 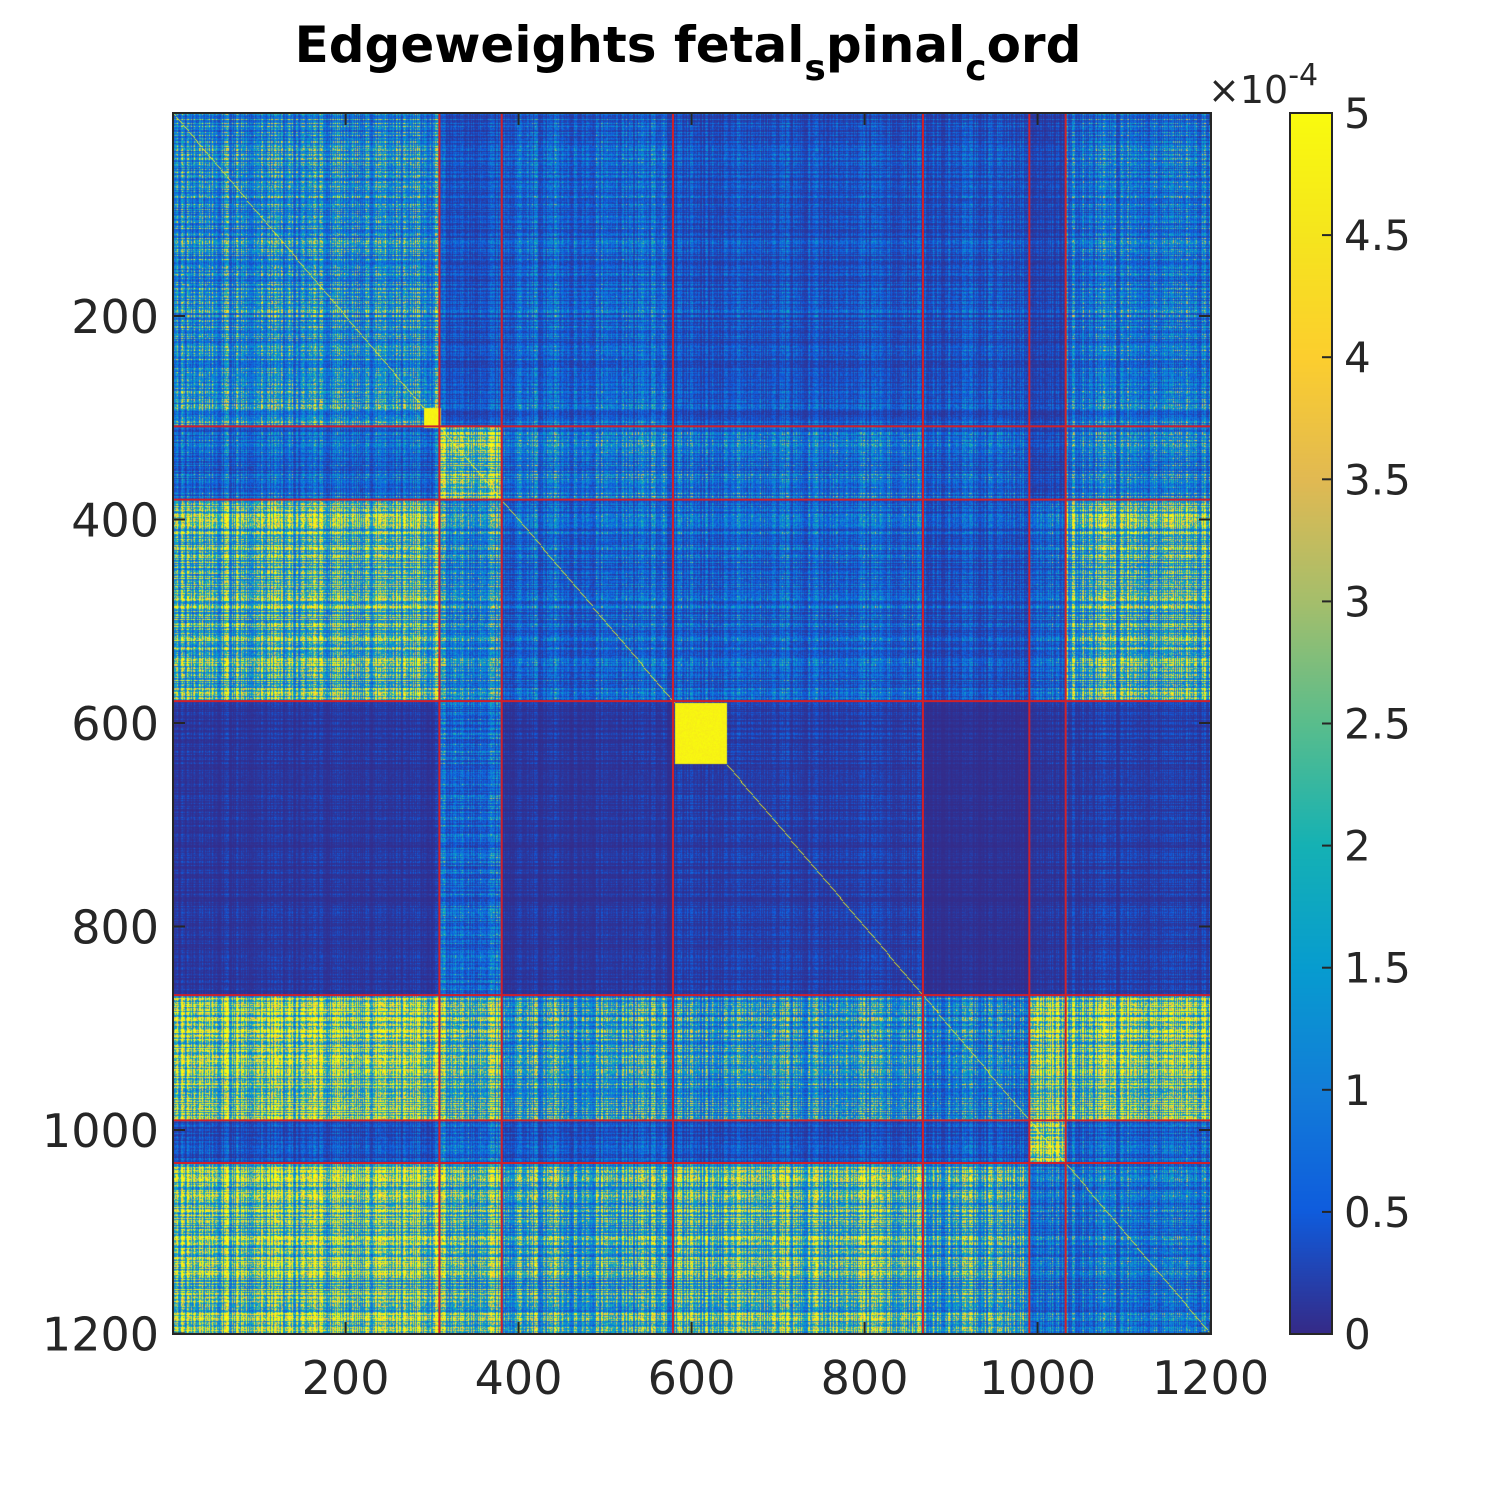 I want to click on colorbar-tick-label-4: 2, so click(x=1357, y=846).